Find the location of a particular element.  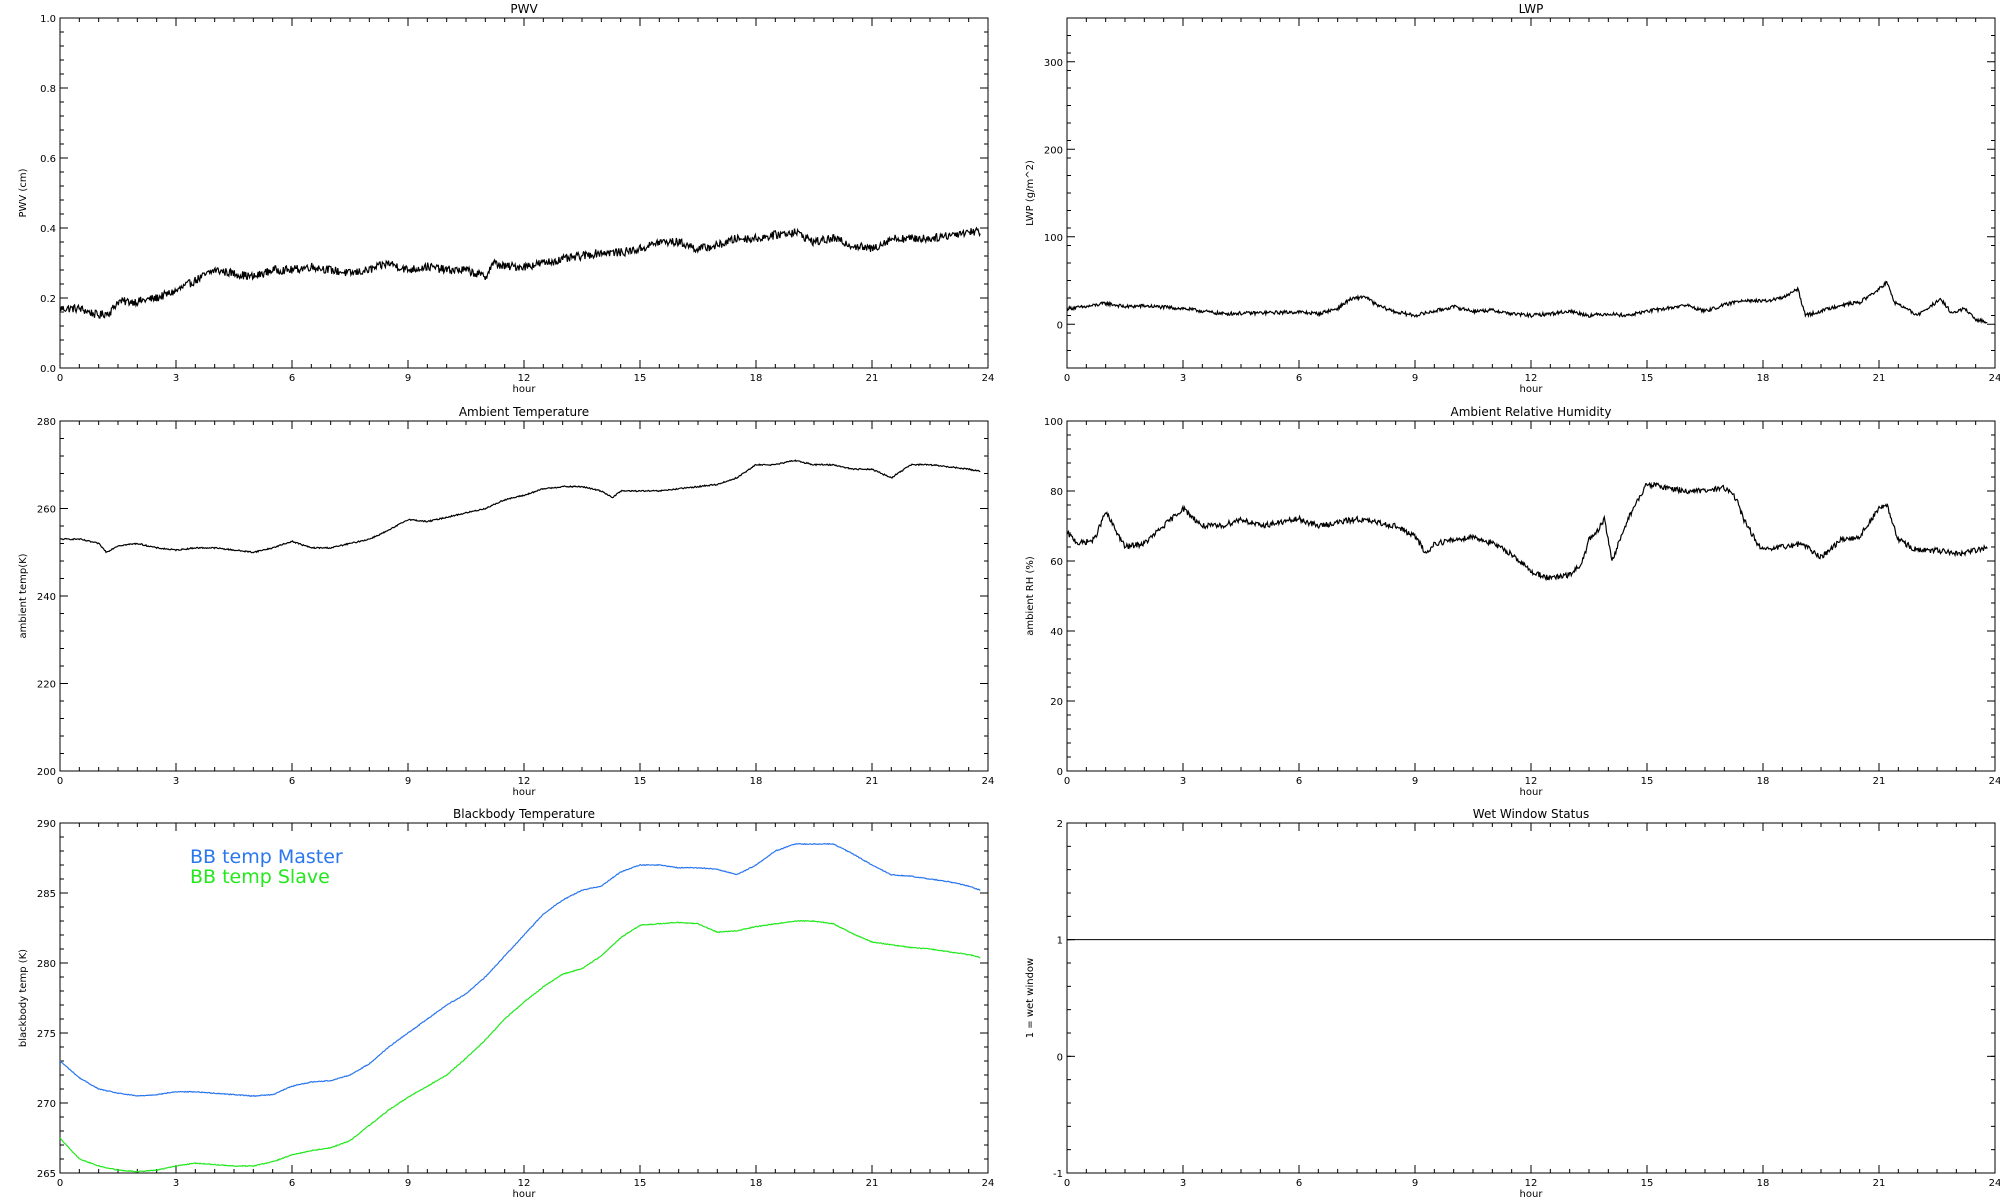

y-tick-label: 260 is located at coordinates (46, 510).